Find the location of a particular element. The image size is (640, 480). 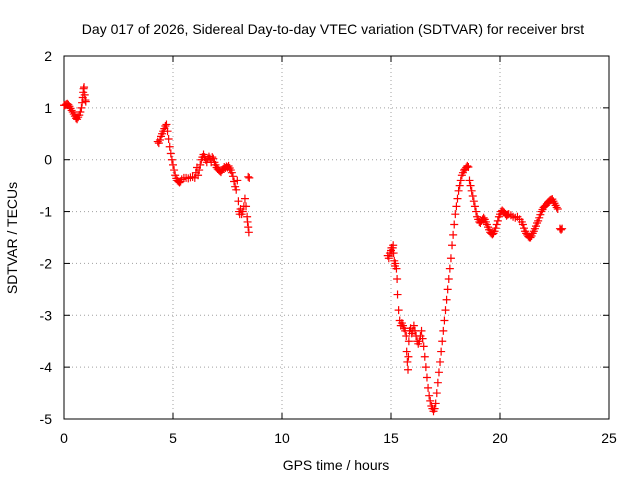

x-tick-label: 25 is located at coordinates (609, 438).